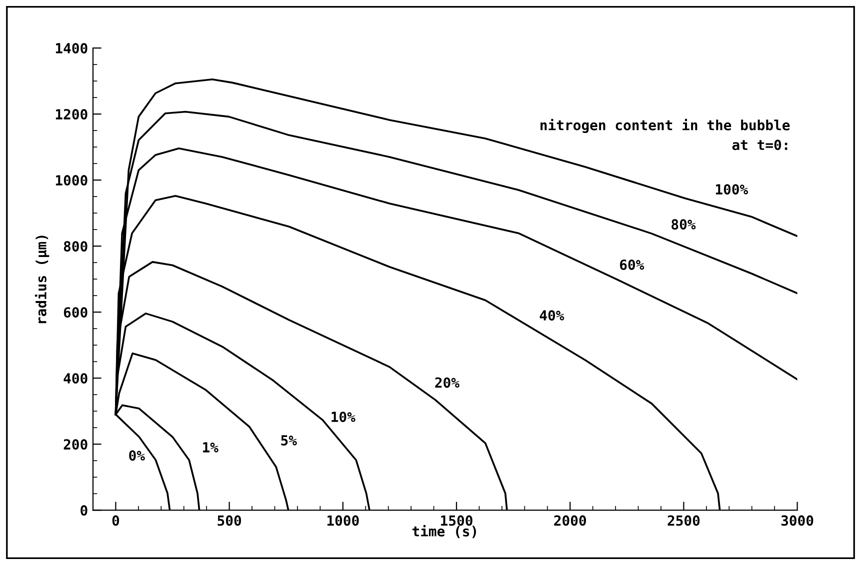  What do you see at coordinates (76, 378) in the screenshot?
I see `y-tick-label: 400` at bounding box center [76, 378].